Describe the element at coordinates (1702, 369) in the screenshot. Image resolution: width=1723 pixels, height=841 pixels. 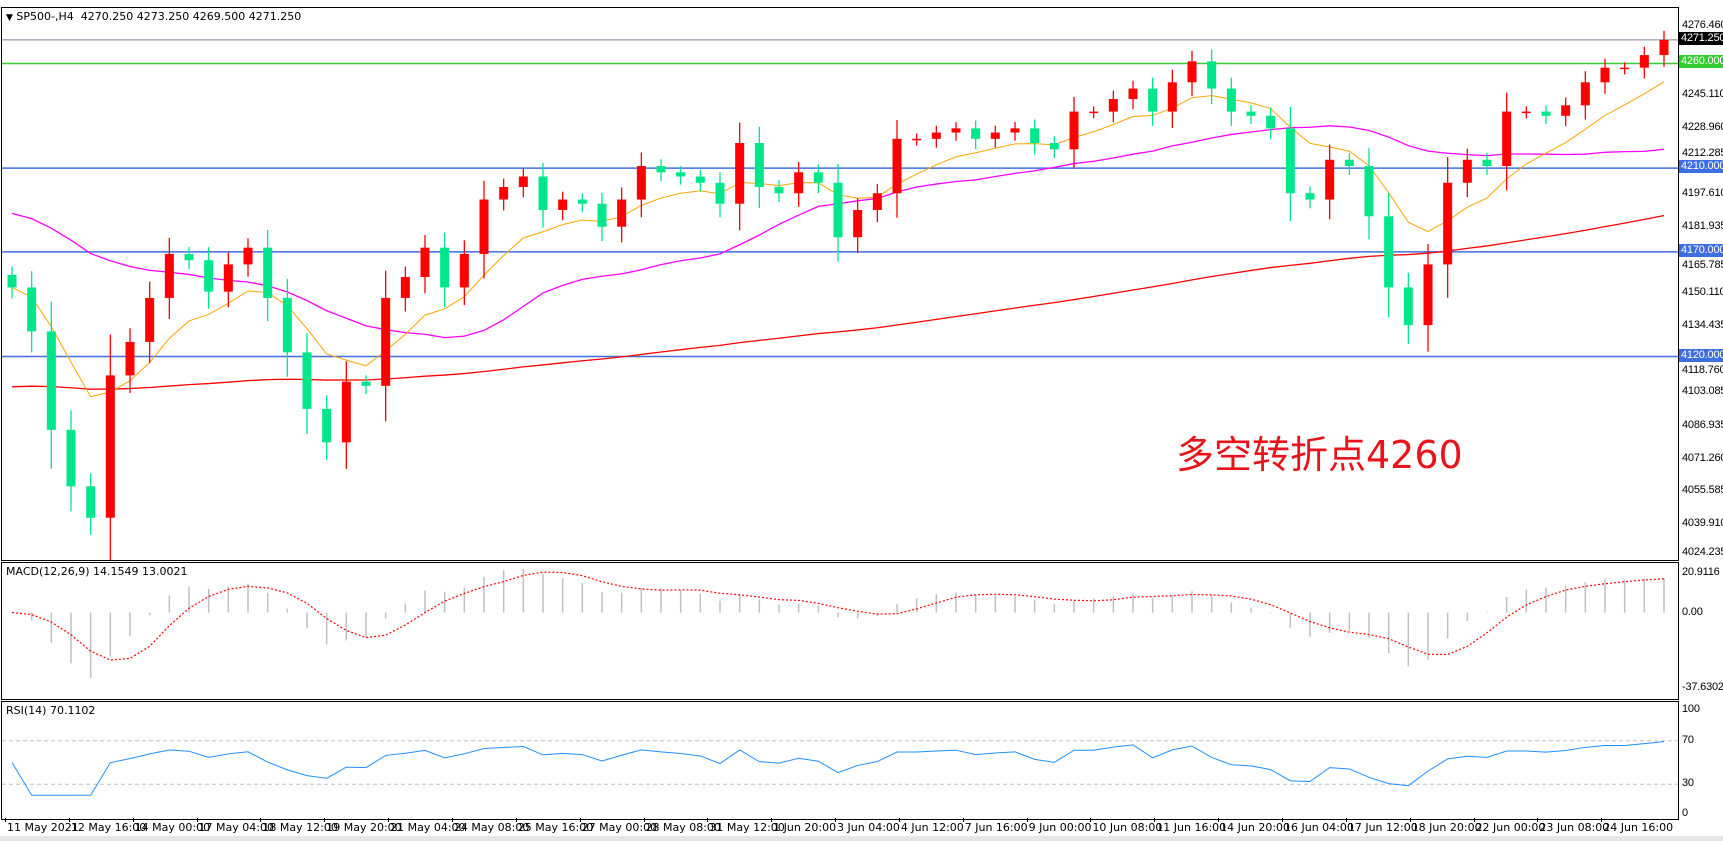
I see `price-tick-label: 4118.760` at that location.